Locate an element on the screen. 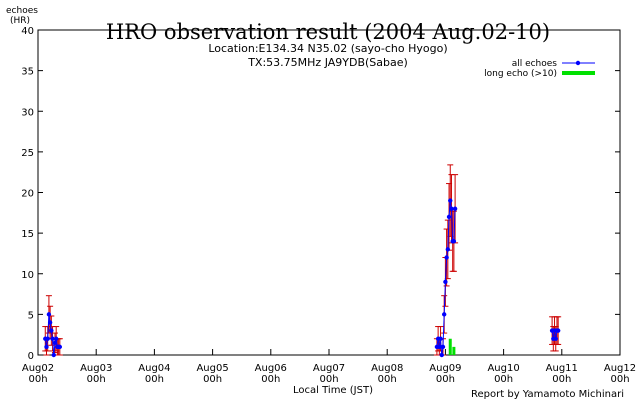 This screenshot has height=405, width=640. x-tick-label-date: Aug06 is located at coordinates (271, 368).